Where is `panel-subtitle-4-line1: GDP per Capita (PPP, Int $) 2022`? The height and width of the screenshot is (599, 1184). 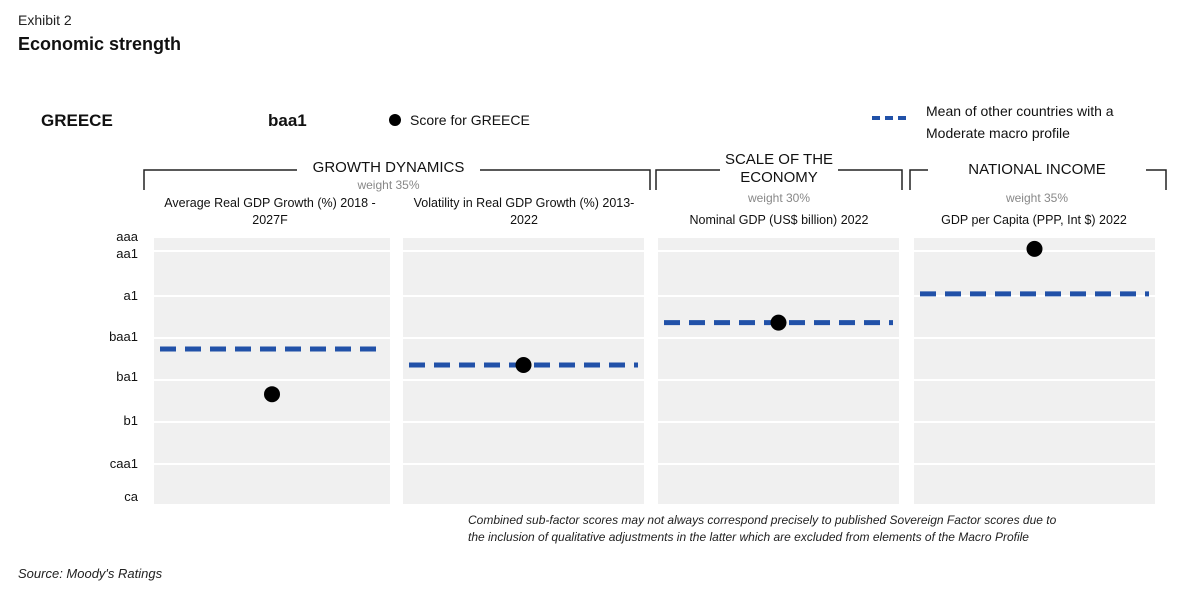
panel-subtitle-4-line1: GDP per Capita (PPP, Int $) 2022 is located at coordinates (1034, 220).